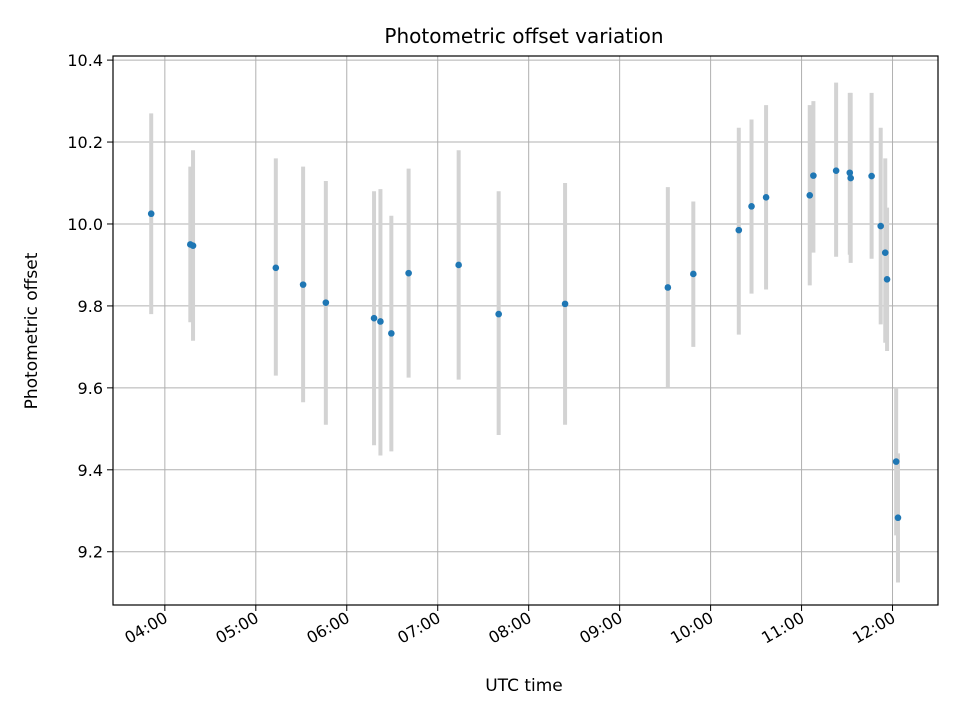 The height and width of the screenshot is (720, 960). What do you see at coordinates (524, 686) in the screenshot?
I see `x-axis-title: UTC time` at bounding box center [524, 686].